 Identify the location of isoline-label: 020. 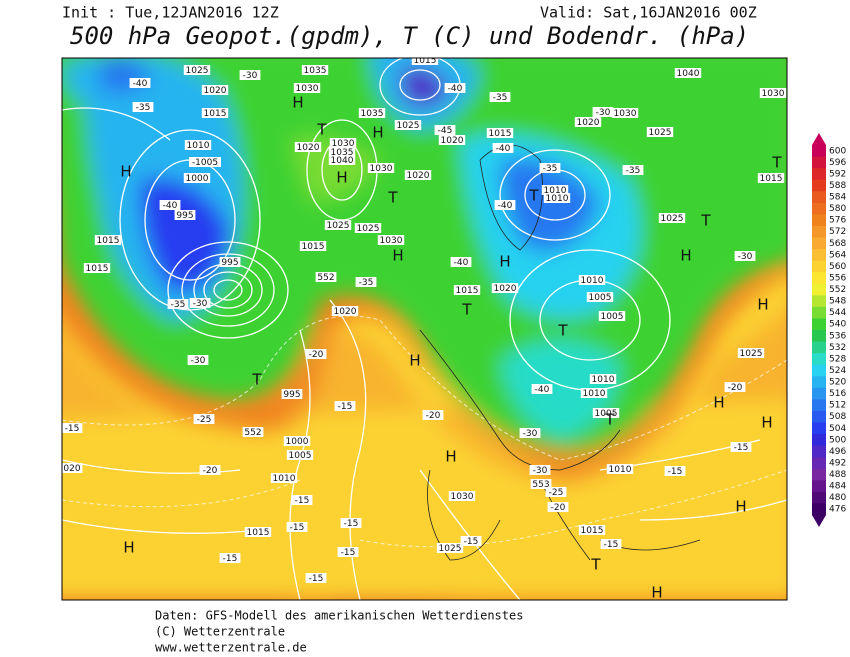
(71, 469).